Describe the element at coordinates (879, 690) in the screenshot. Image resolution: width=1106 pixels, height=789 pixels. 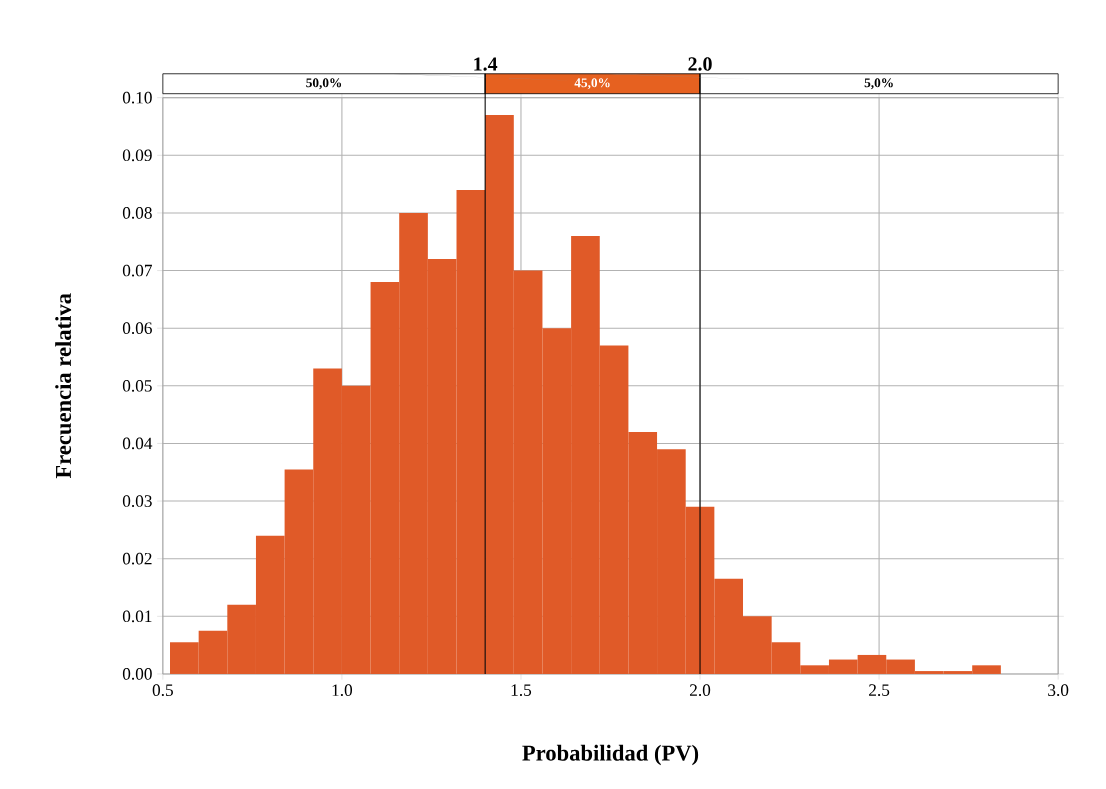
I see `x-tick-label: 2.5` at that location.